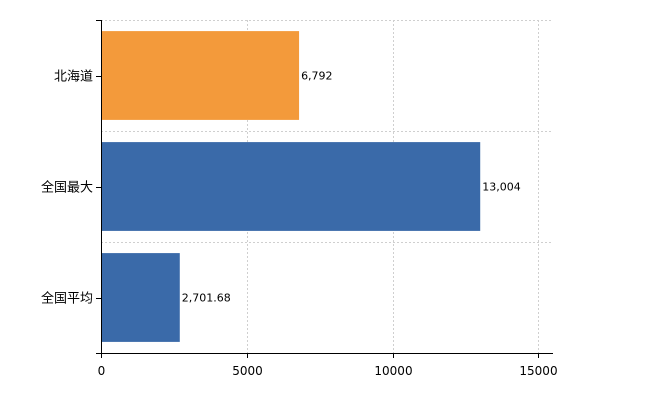  I want to click on data-label-1: 13,004, so click(501, 187).